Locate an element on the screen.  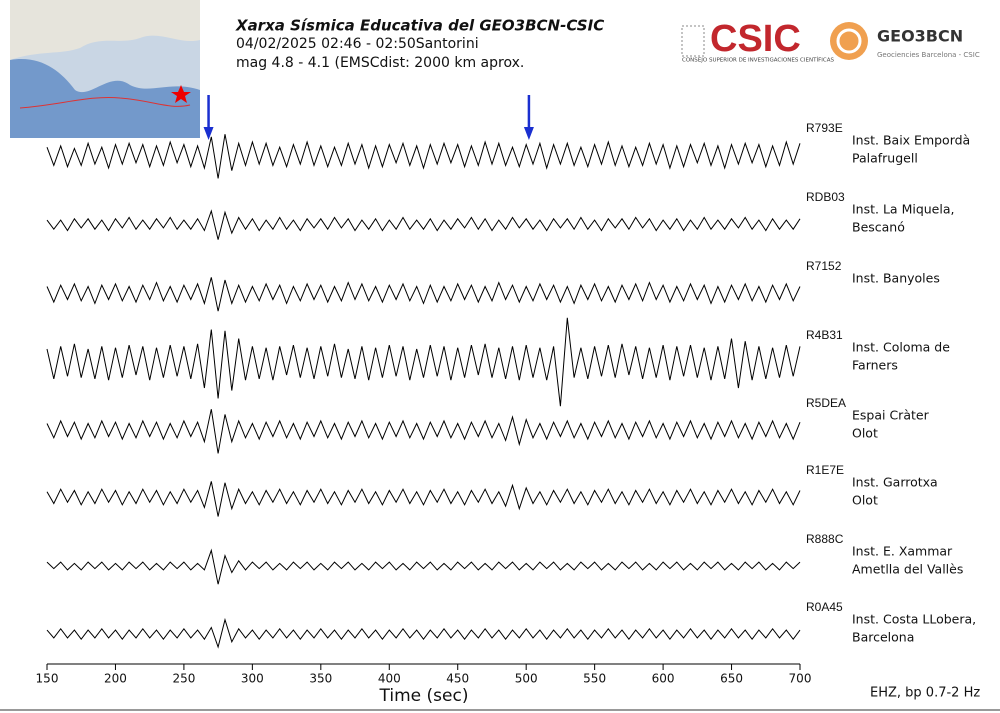
station-label: Inst. E. Xammar is located at coordinates (902, 551).